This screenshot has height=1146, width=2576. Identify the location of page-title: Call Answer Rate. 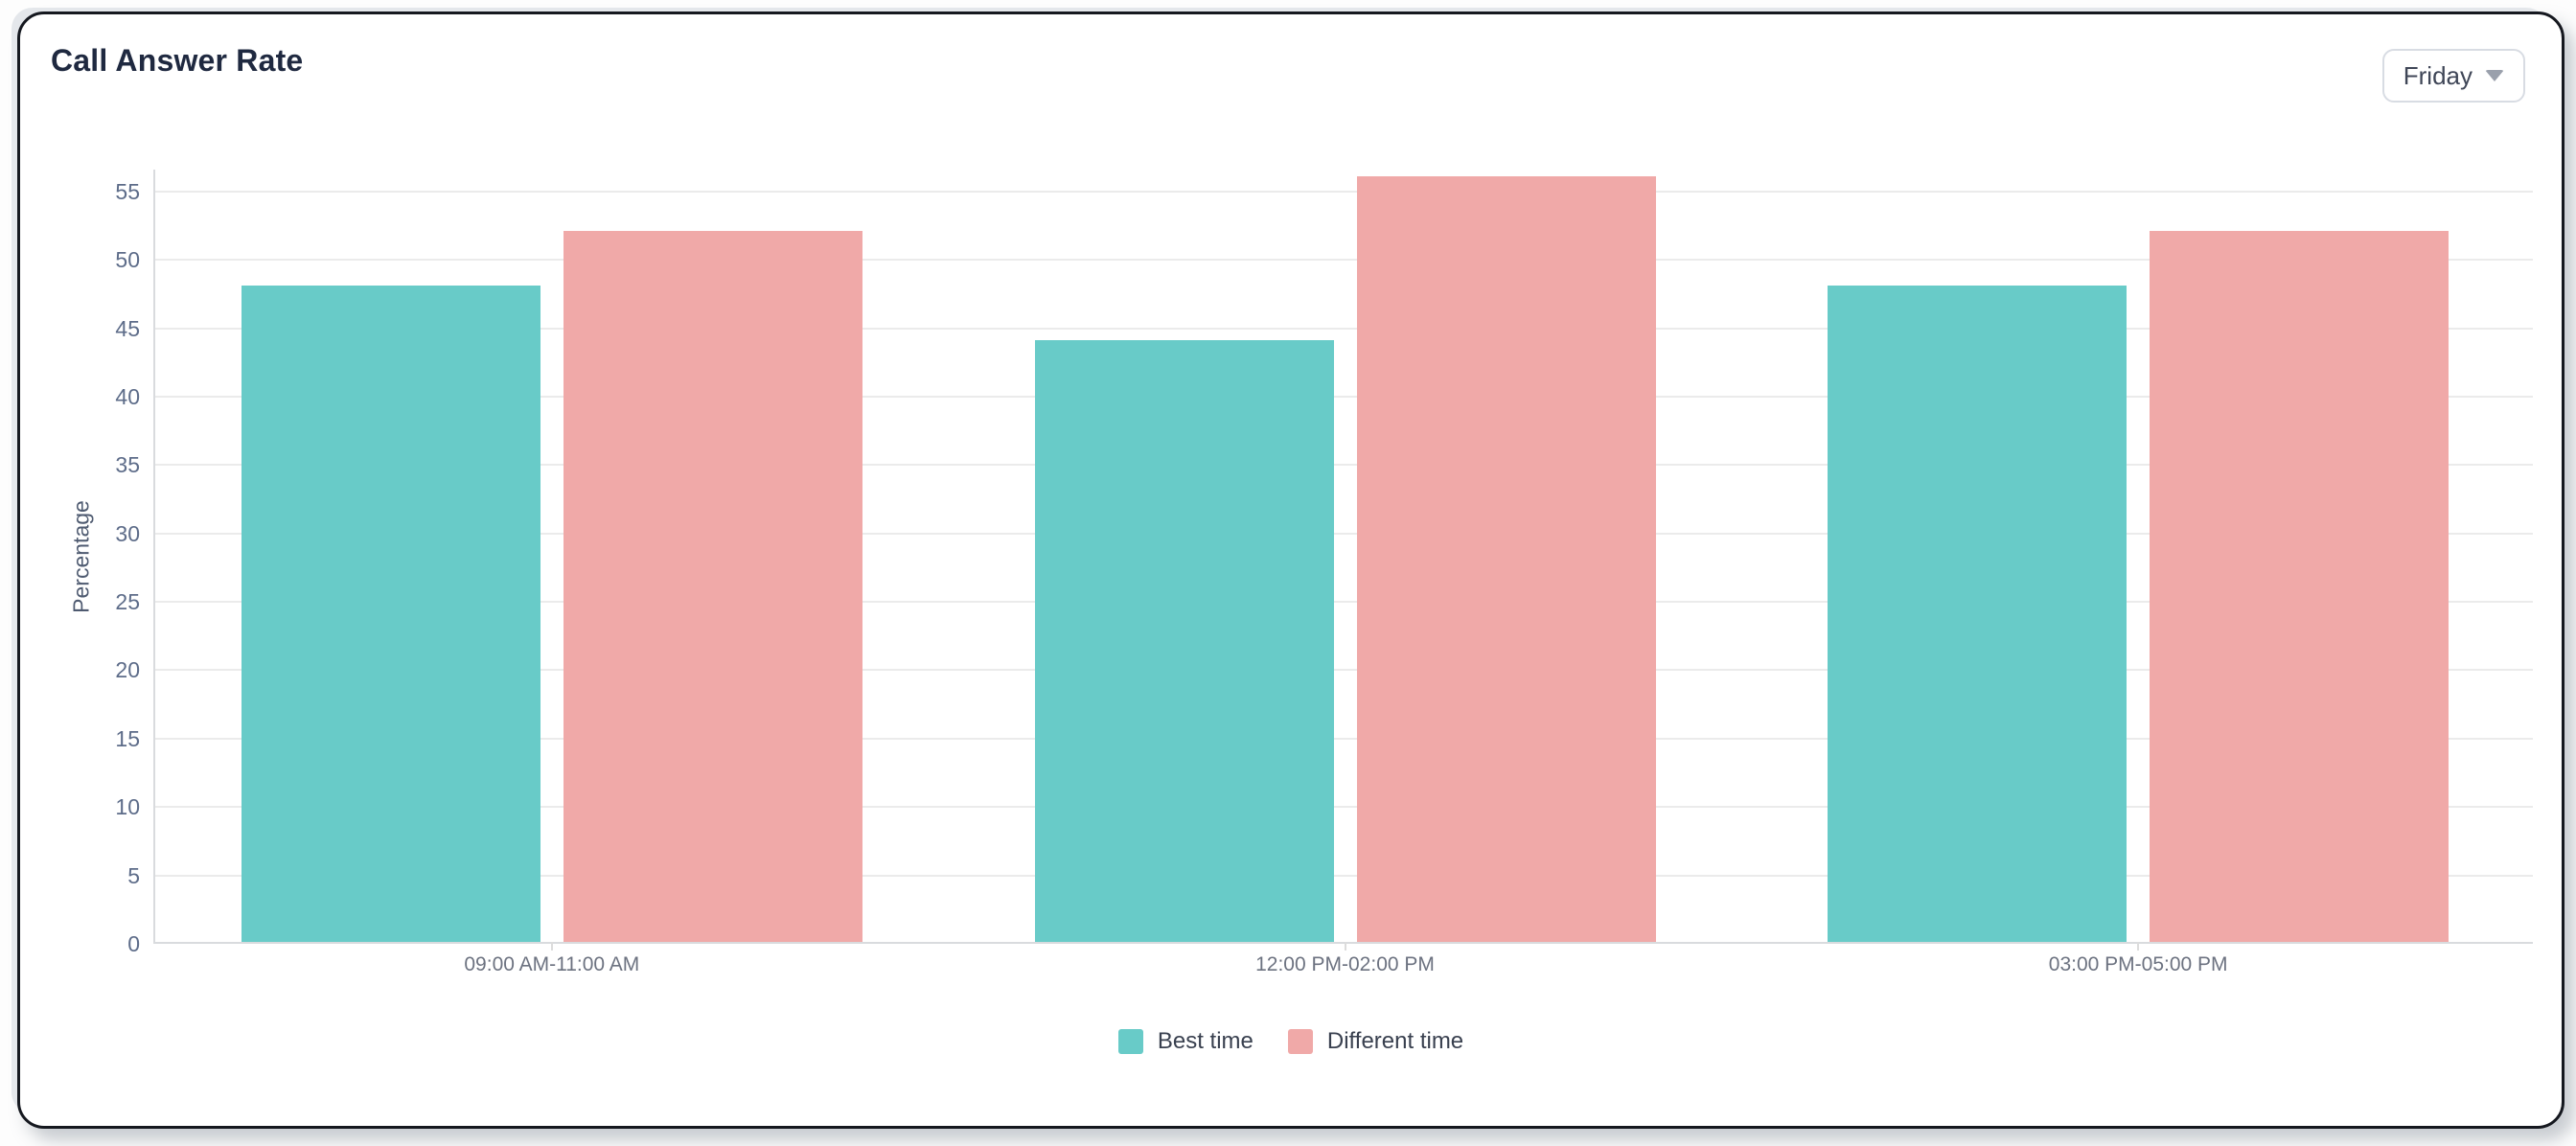
(177, 61).